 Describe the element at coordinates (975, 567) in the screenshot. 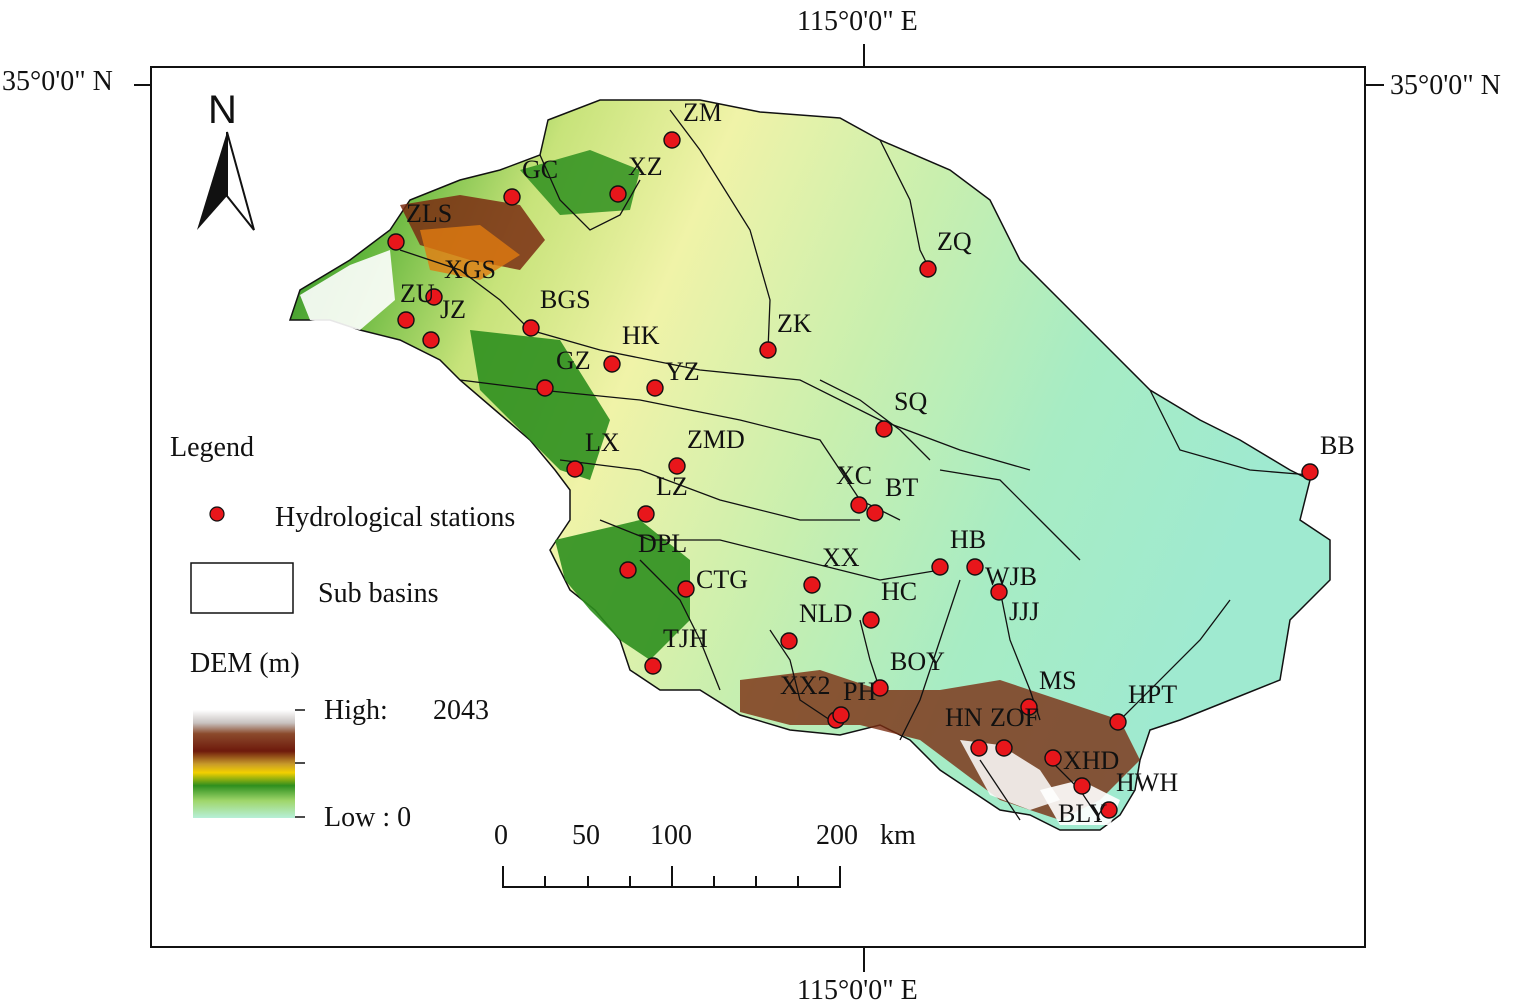

I see `station-marker-wjb` at that location.